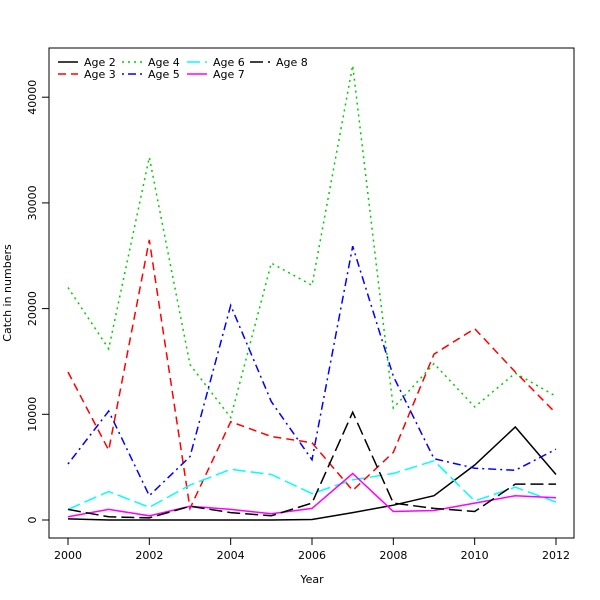  Describe the element at coordinates (164, 74) in the screenshot. I see `legend-label: Age 5` at that location.